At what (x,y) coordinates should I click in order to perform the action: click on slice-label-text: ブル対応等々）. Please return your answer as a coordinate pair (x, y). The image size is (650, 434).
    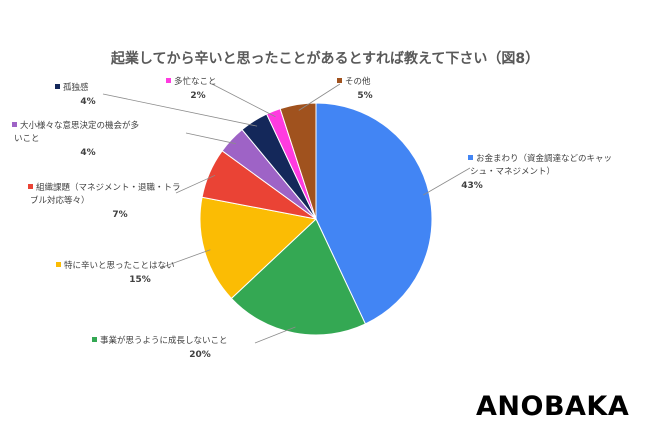
    Looking at the image, I should click on (60, 200).